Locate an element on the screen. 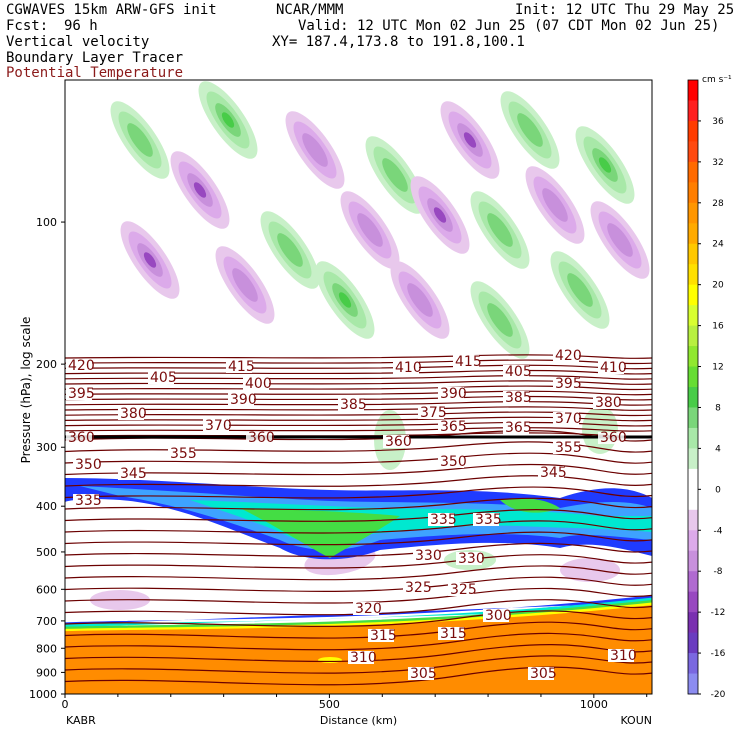 Image resolution: width=740 pixels, height=740 pixels. colorbar-frame is located at coordinates (693, 387).